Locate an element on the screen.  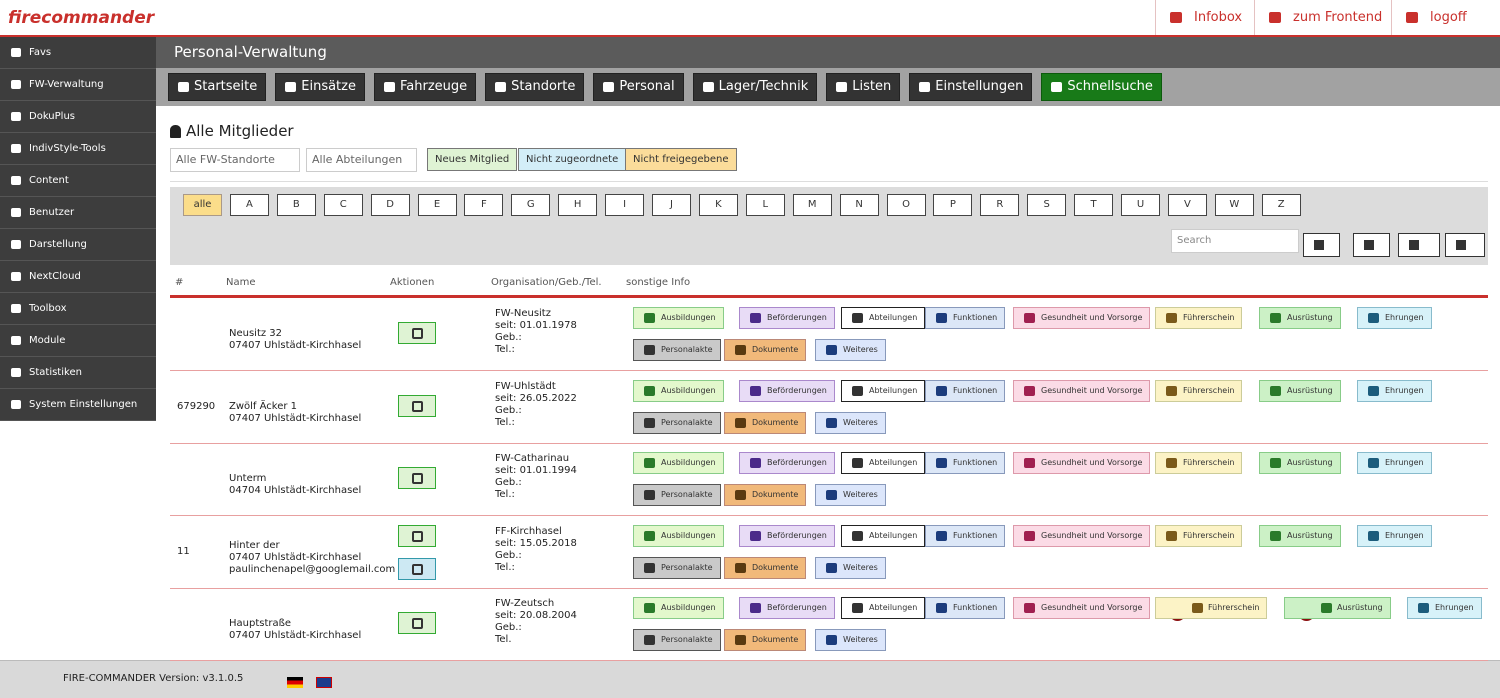
letter-filter: T is located at coordinates (1094, 205).